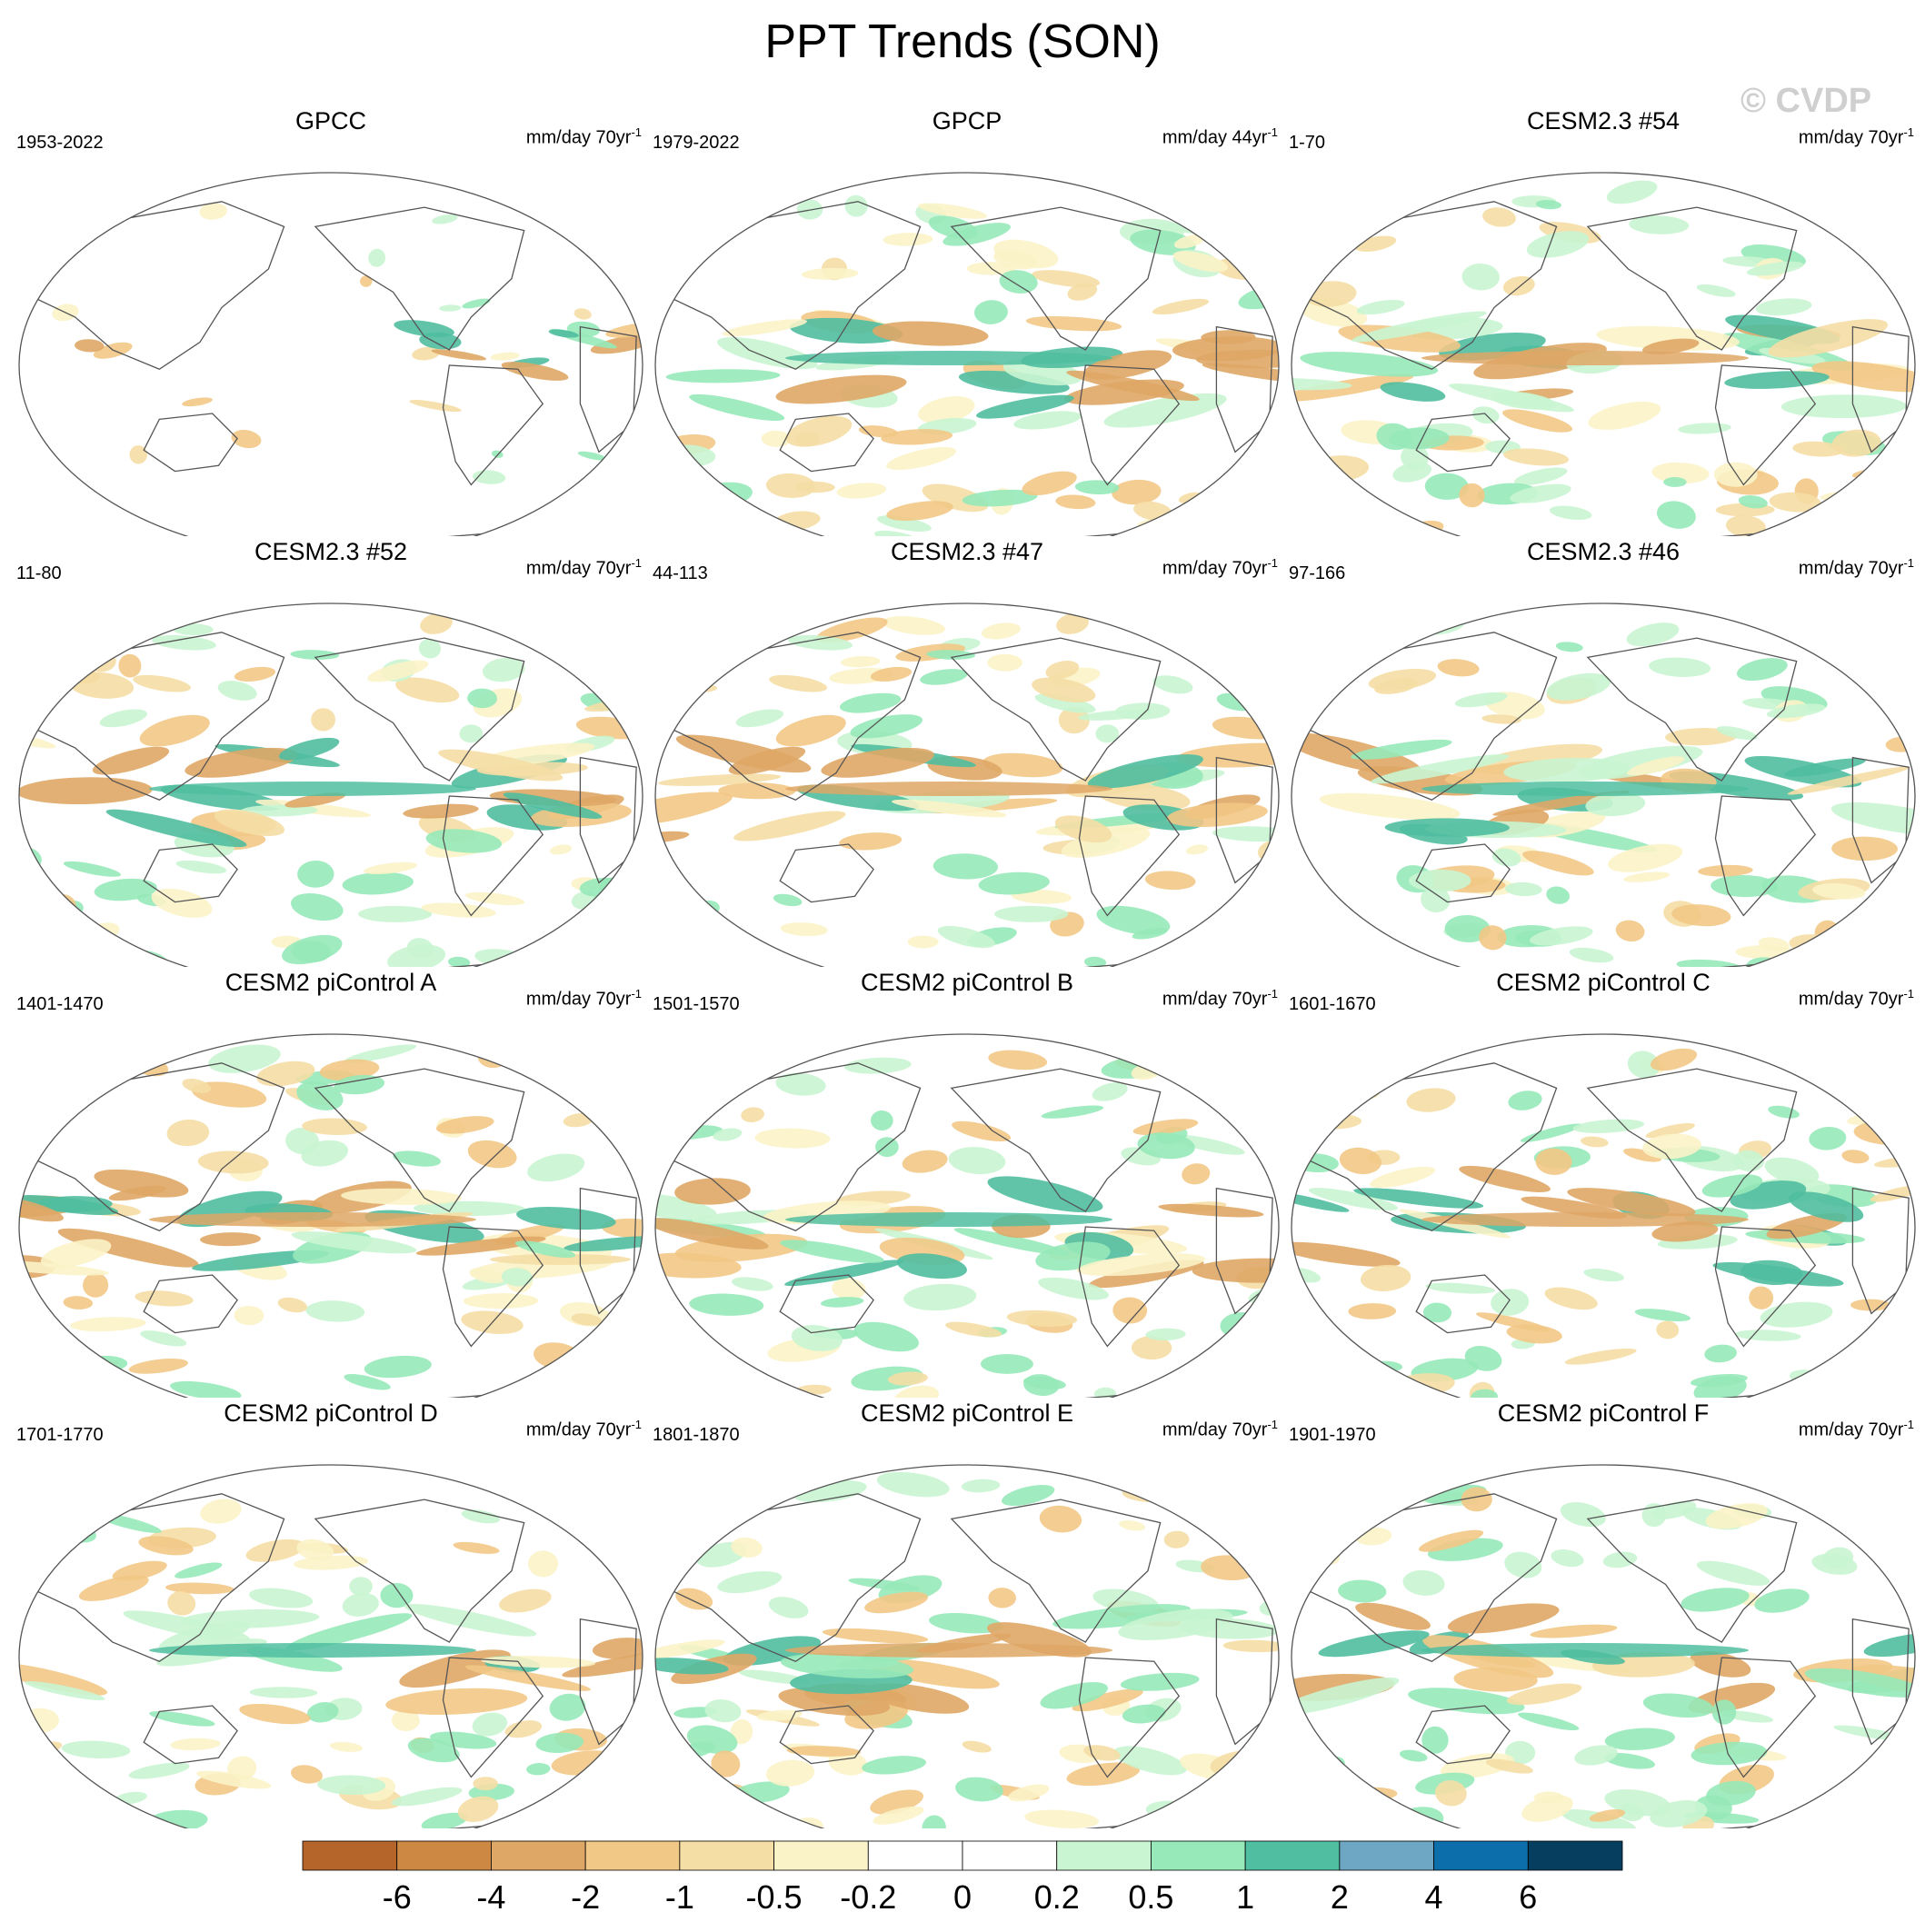 Image resolution: width=1925 pixels, height=1932 pixels. What do you see at coordinates (1603, 120) in the screenshot?
I see `panel-title: CESM2.3 #54` at bounding box center [1603, 120].